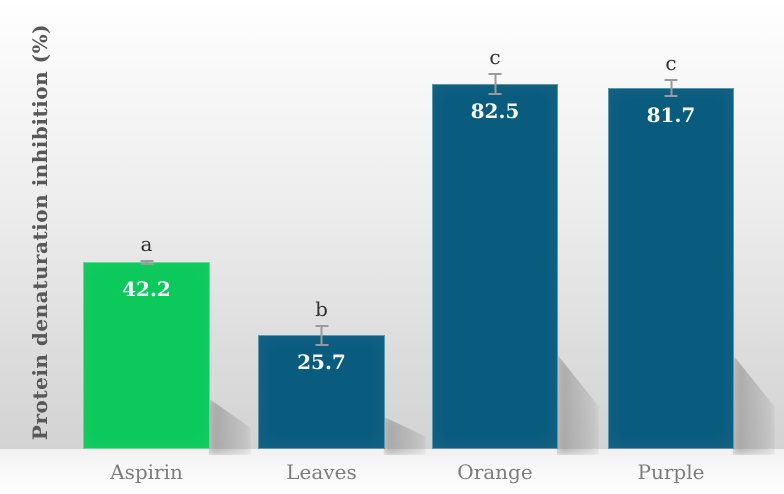 The image size is (784, 494). Describe the element at coordinates (392, 471) in the screenshot. I see `baseline-strip` at that location.